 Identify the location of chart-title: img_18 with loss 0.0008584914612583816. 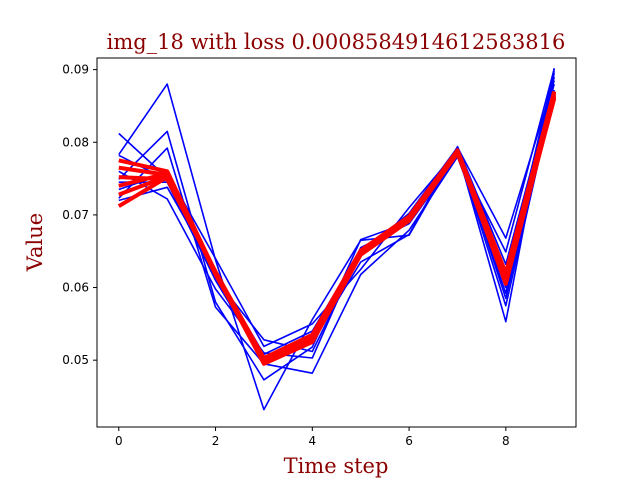
(336, 42).